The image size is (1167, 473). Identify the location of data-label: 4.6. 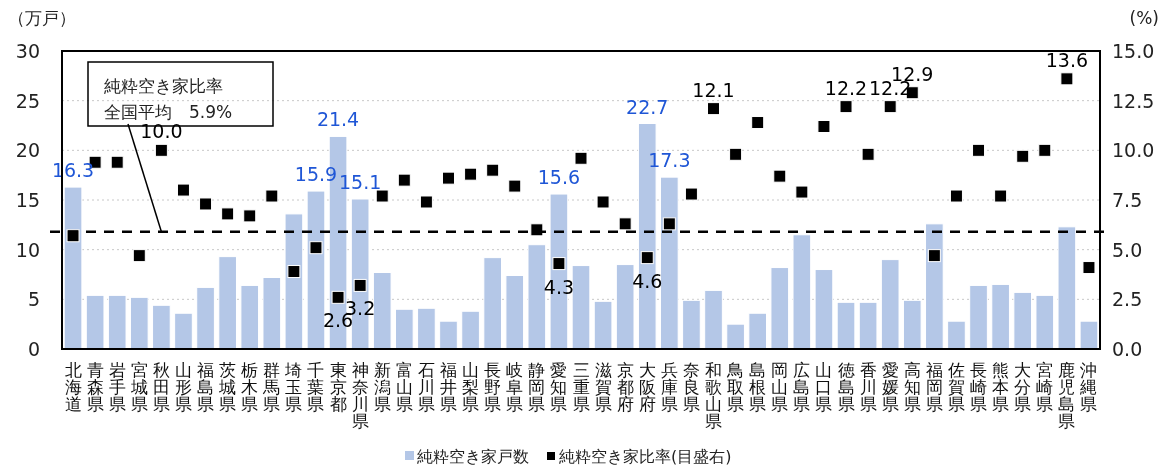
(647, 280).